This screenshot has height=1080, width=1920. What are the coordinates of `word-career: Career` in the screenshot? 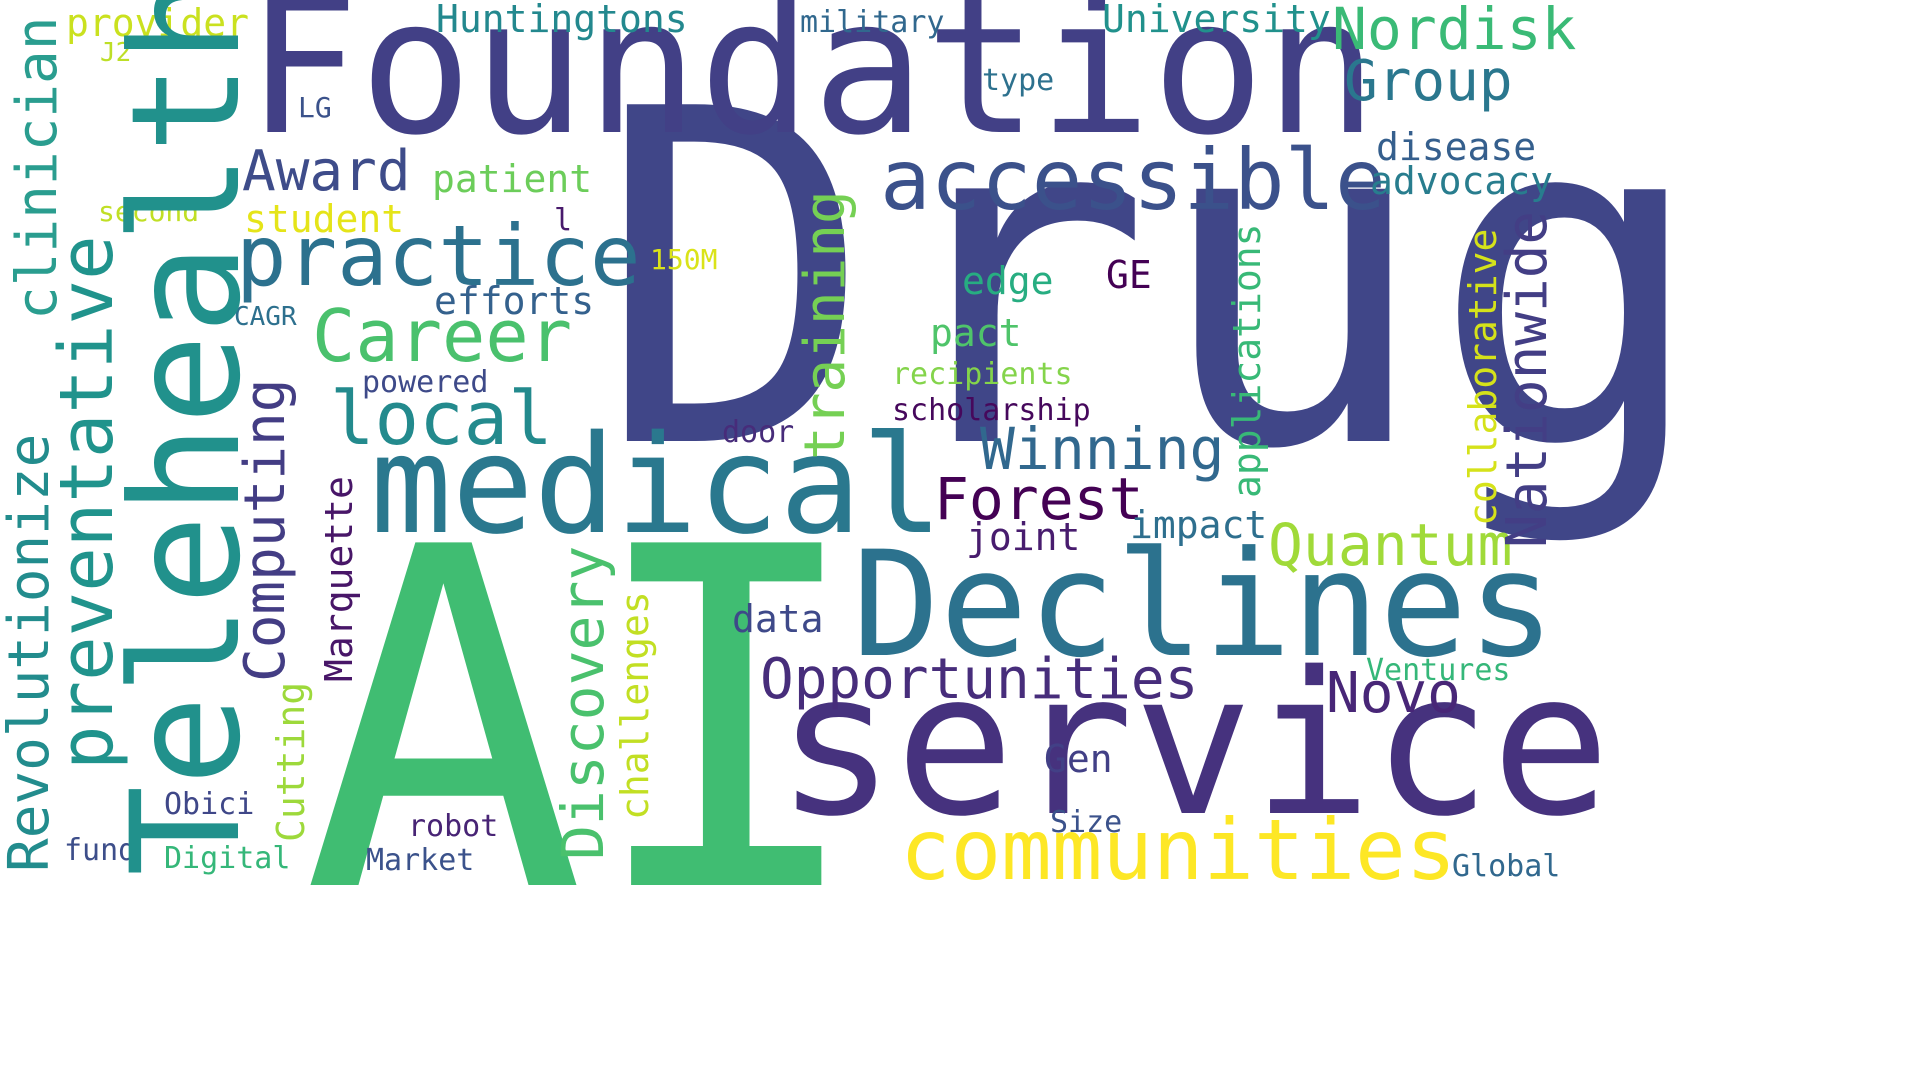 It's located at (442, 336).